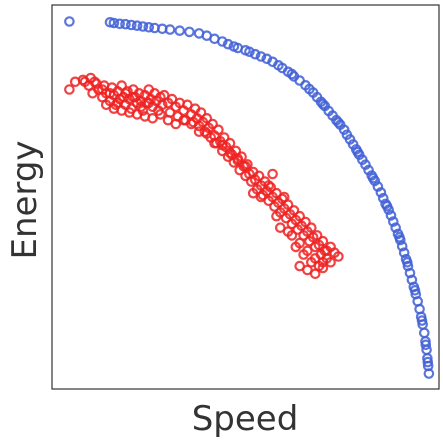 This screenshot has height=446, width=443. Describe the element at coordinates (245, 419) in the screenshot. I see `x-axis-label: Speed` at that location.